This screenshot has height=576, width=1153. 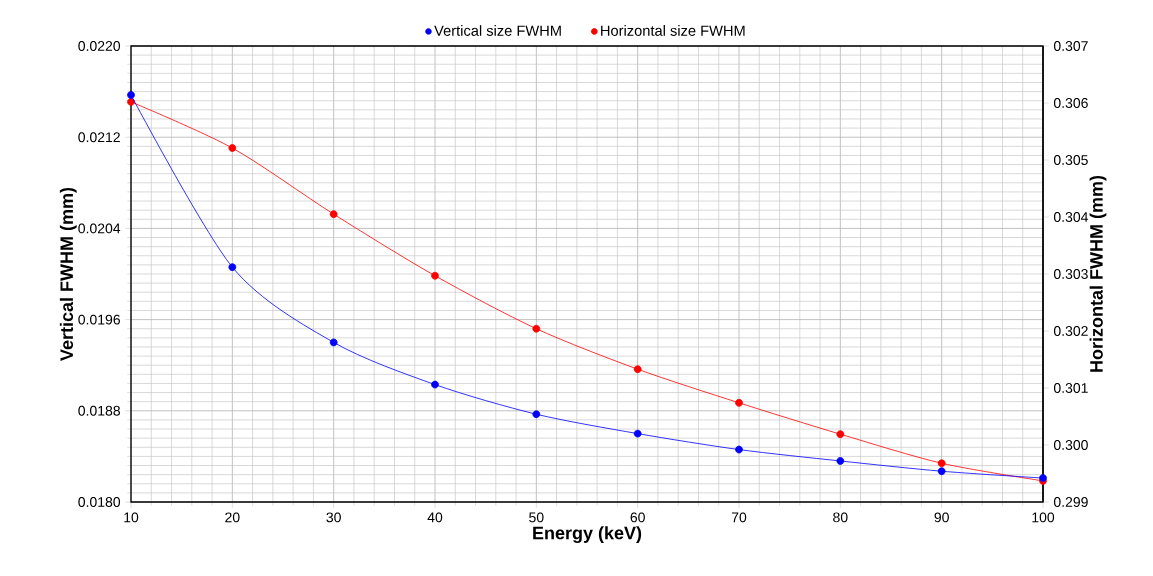 I want to click on y-tick-label: 0.0220, so click(x=99, y=46).